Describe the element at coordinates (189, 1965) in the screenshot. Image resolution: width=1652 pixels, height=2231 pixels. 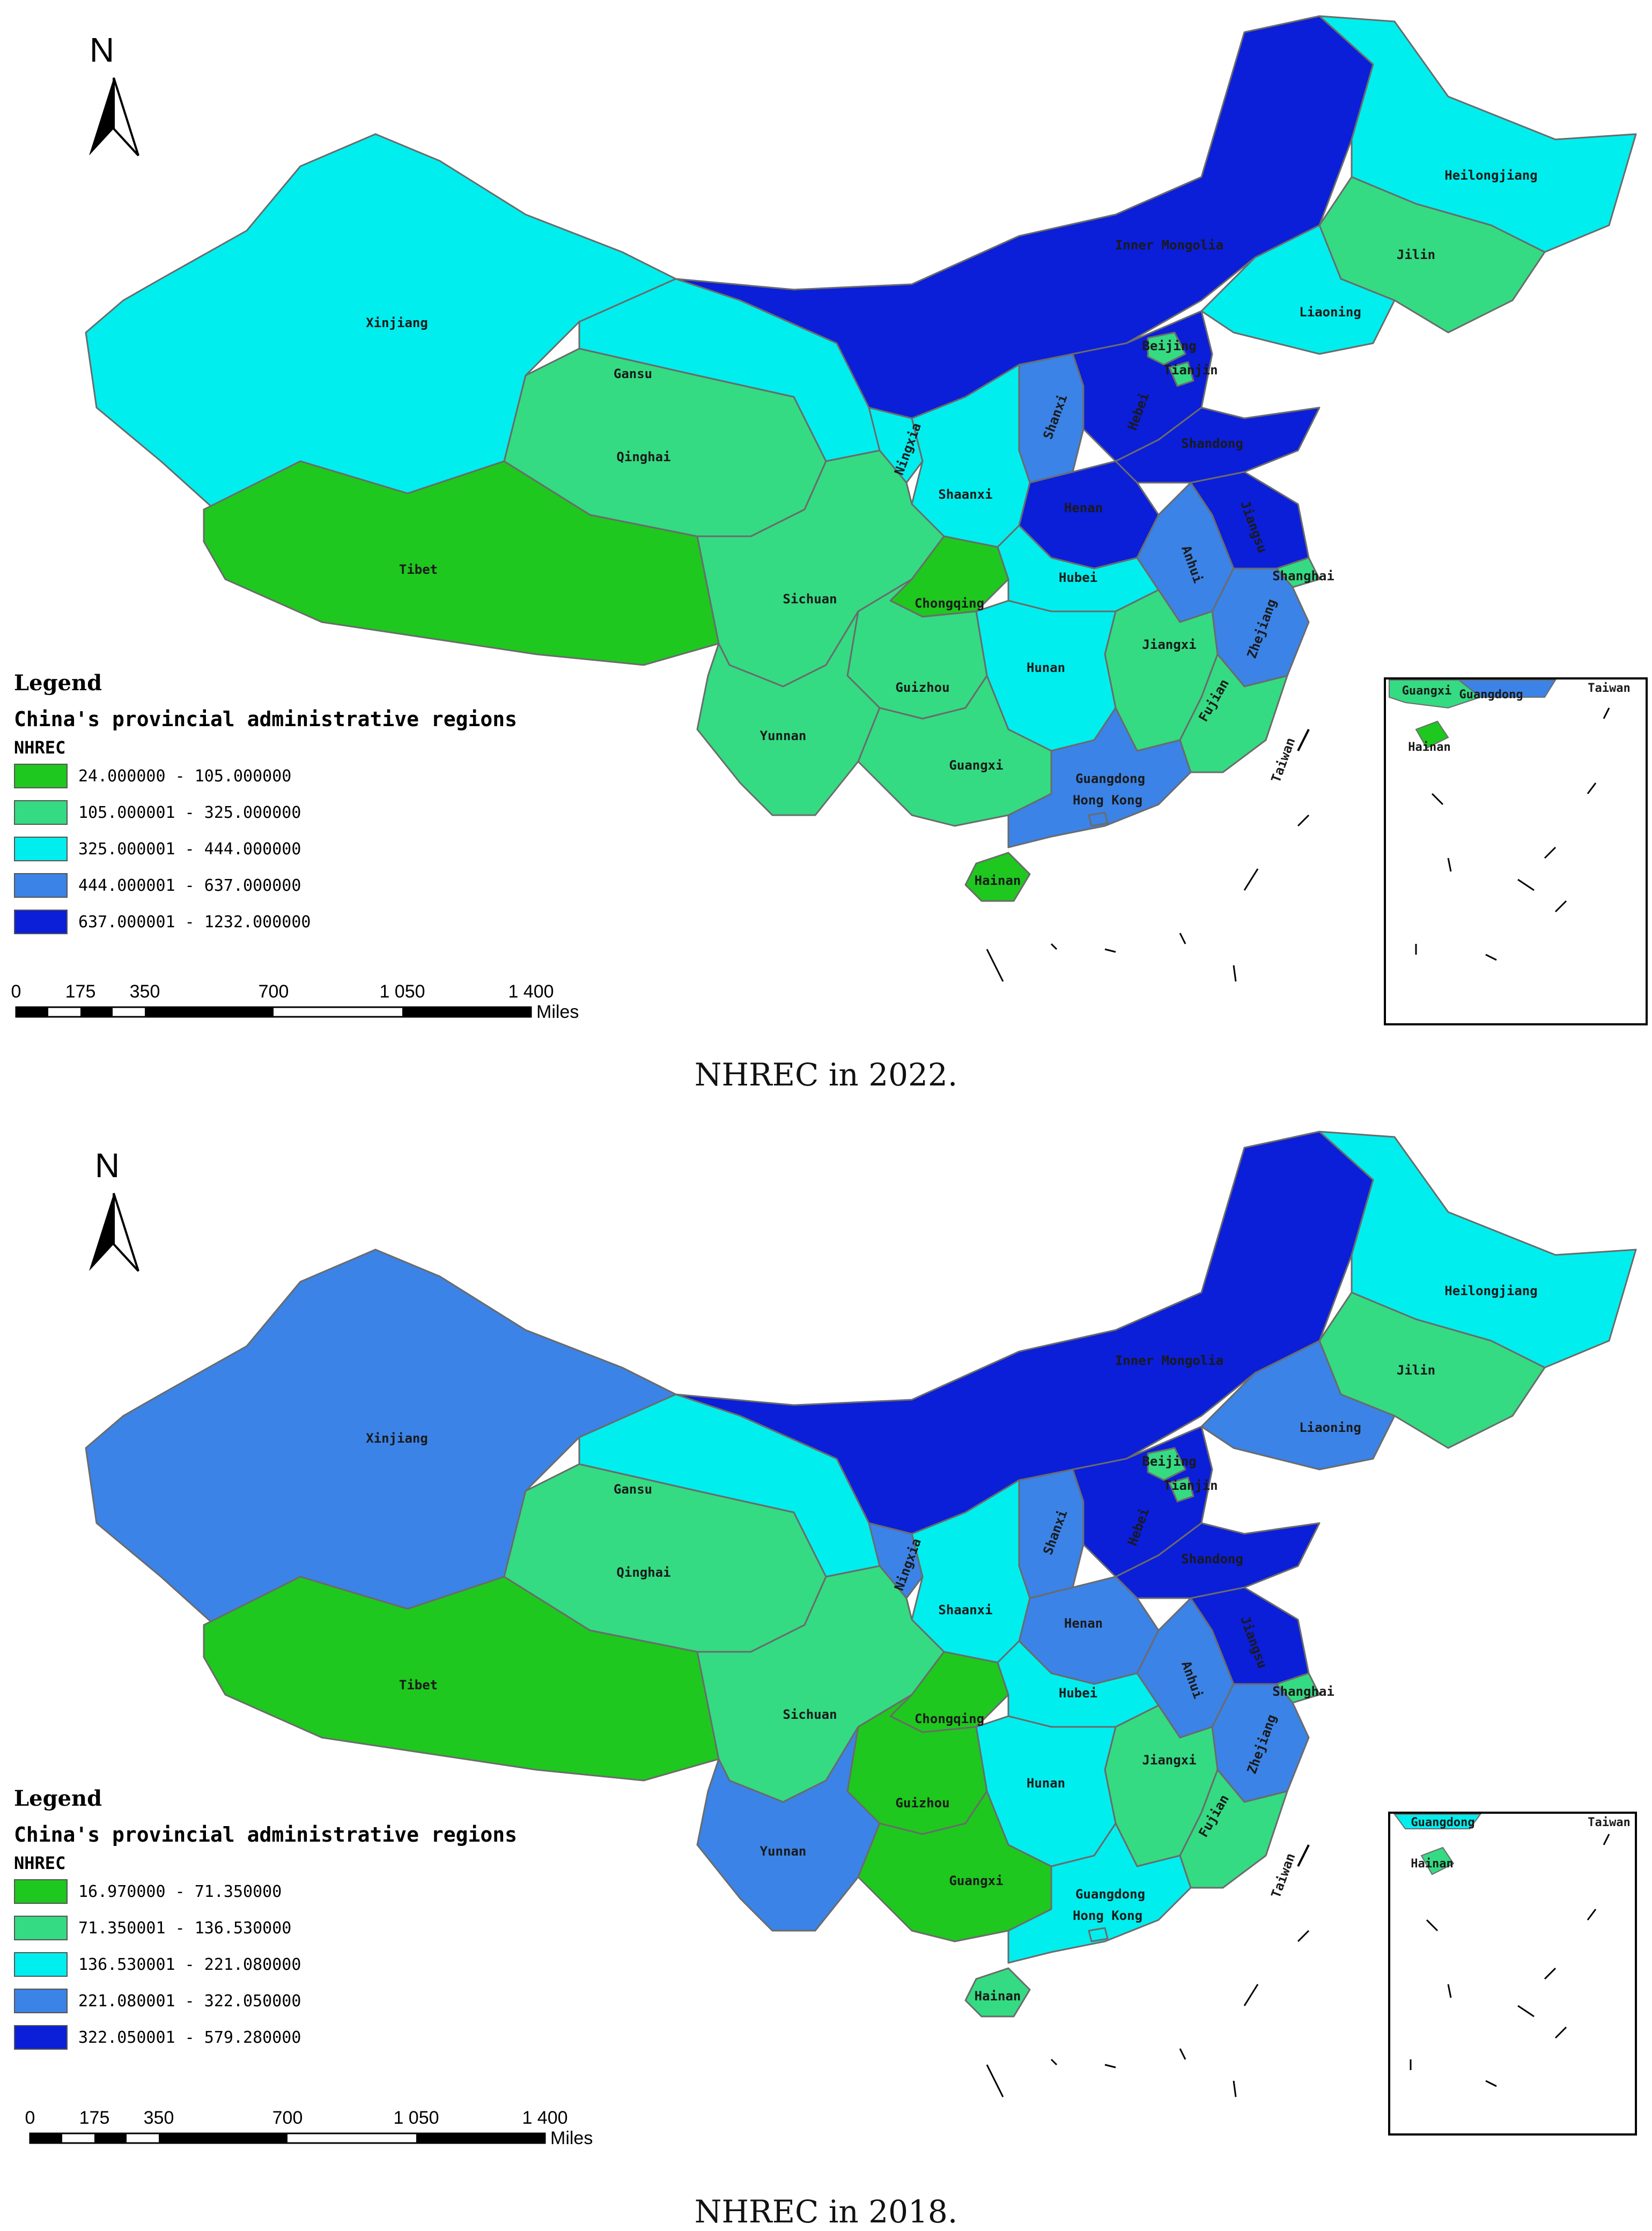
I see `legend-label: 136.530001 - 221.080000` at that location.